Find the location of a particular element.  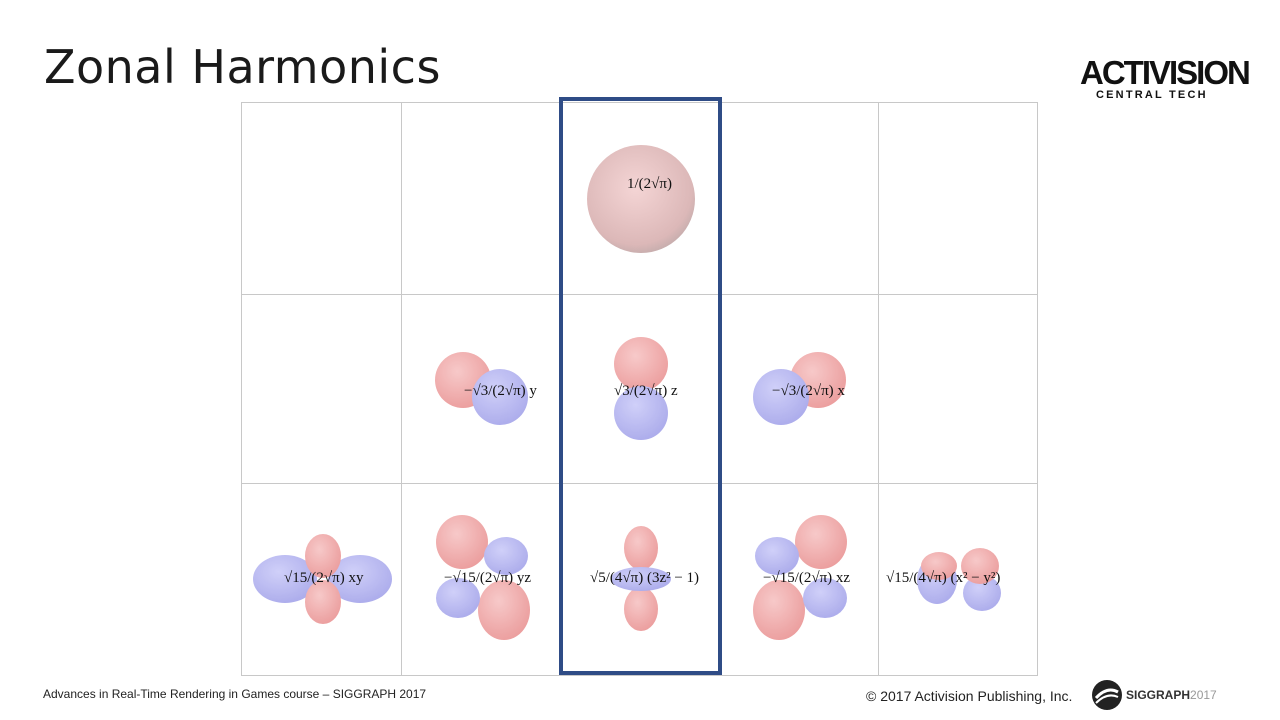

activision-logo: ACTIVISION CENTRAL TECH is located at coordinates (1163, 79).